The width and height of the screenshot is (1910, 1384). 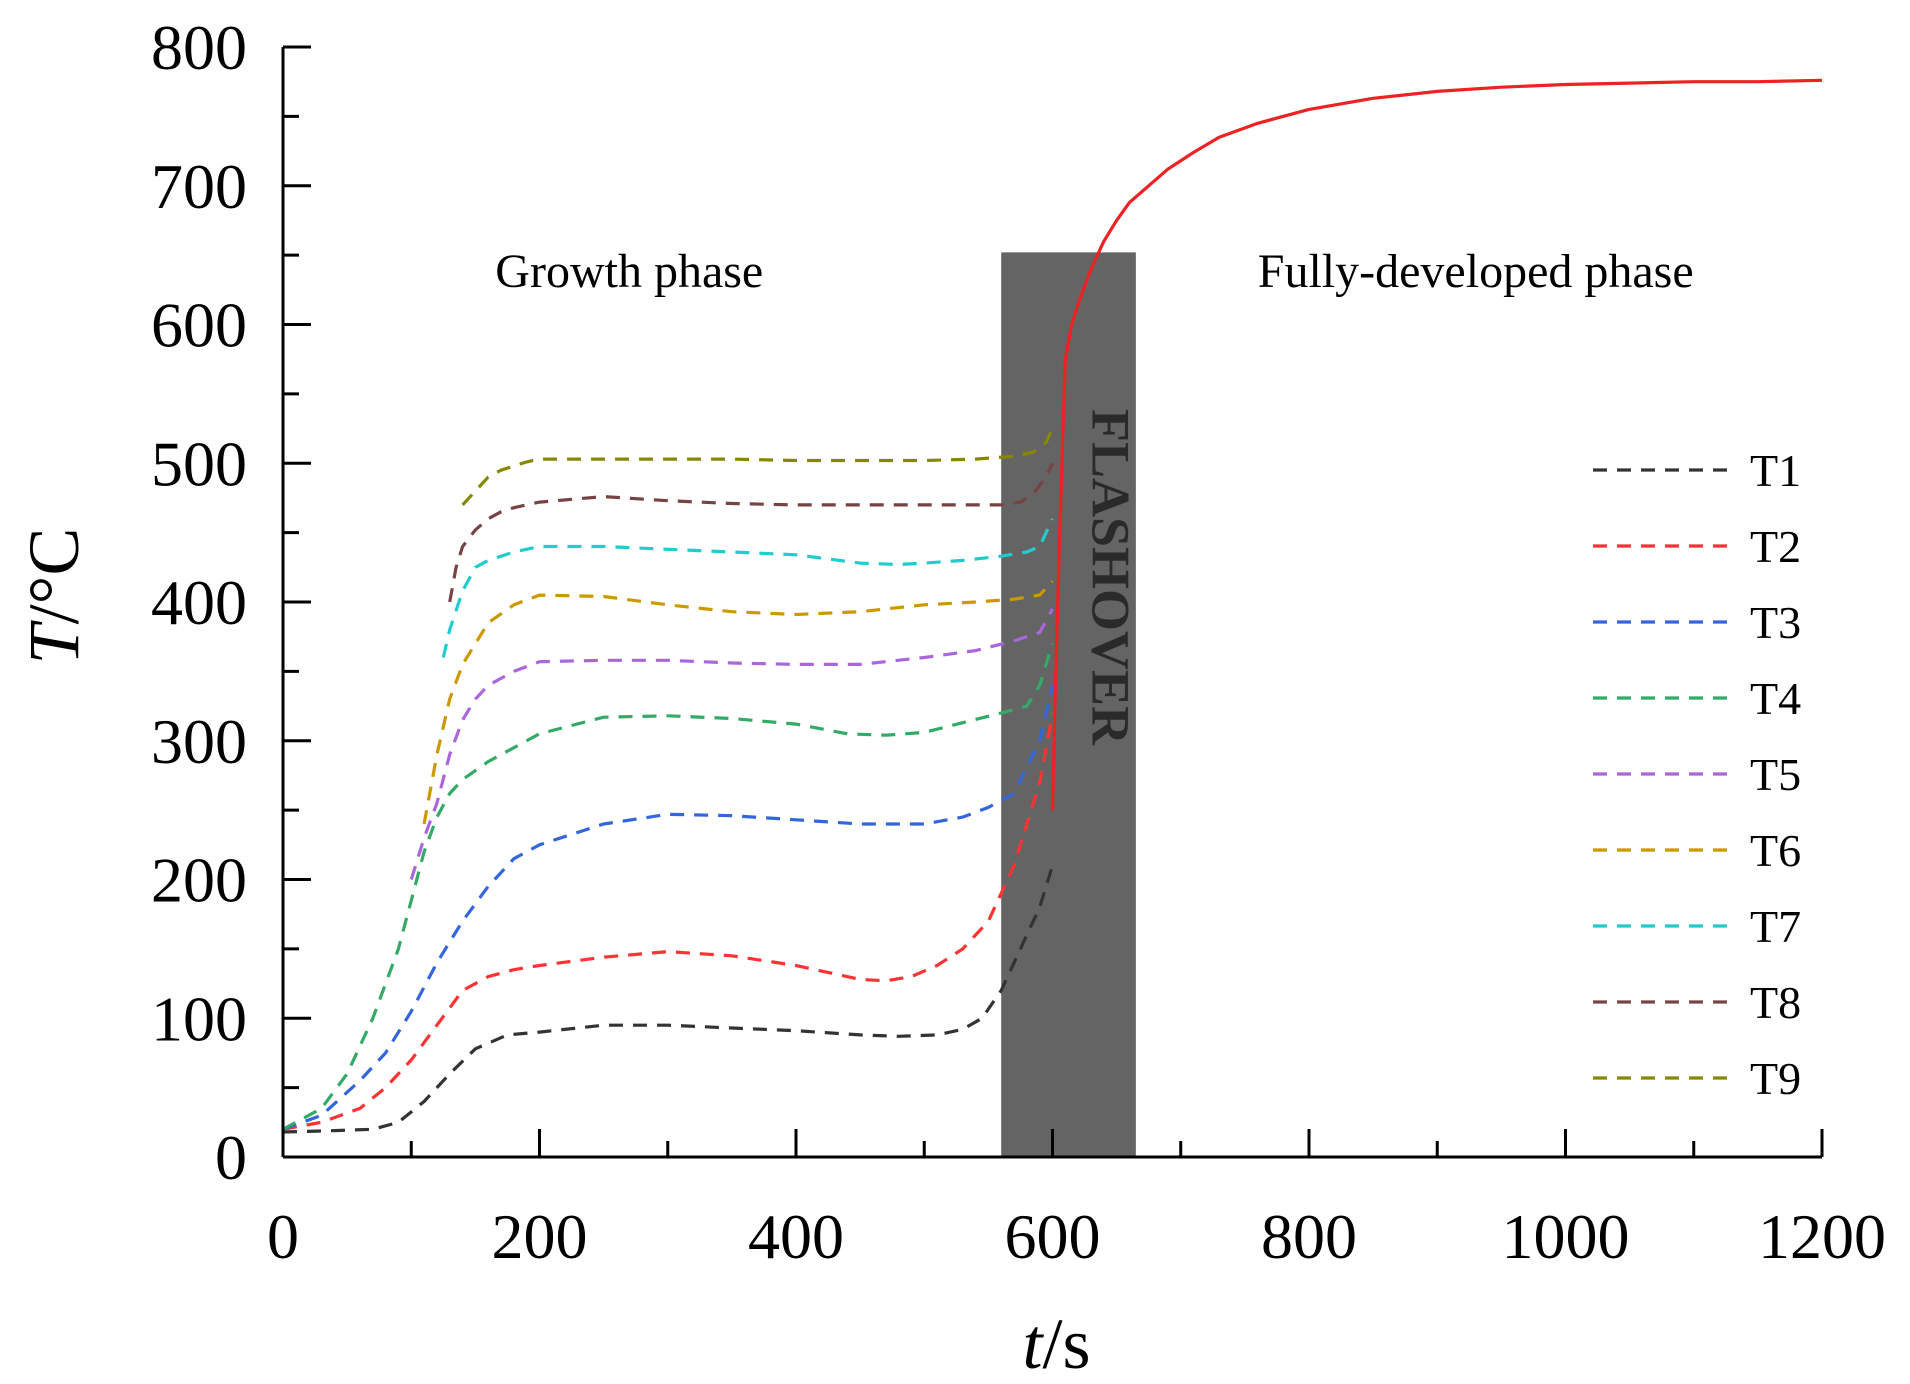 I want to click on legend-label-t4: T4, so click(x=1775, y=698).